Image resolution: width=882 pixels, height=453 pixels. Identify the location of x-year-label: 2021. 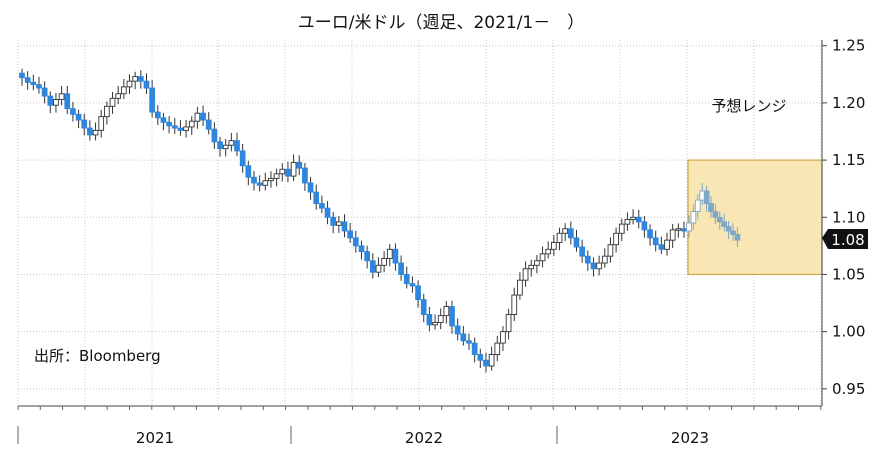
(155, 438).